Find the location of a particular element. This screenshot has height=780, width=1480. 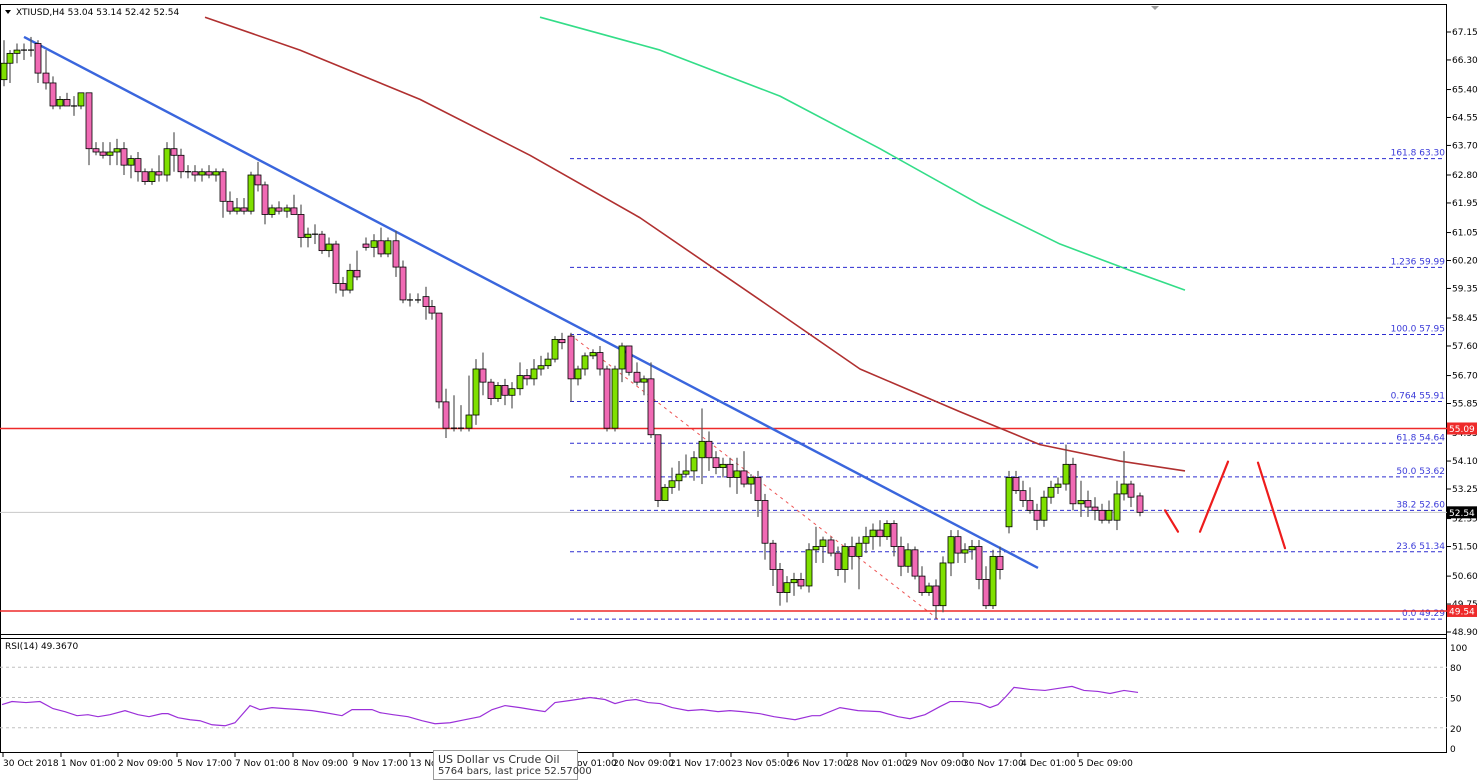

time-tick-label: 28 Nov 01:00 is located at coordinates (877, 764).